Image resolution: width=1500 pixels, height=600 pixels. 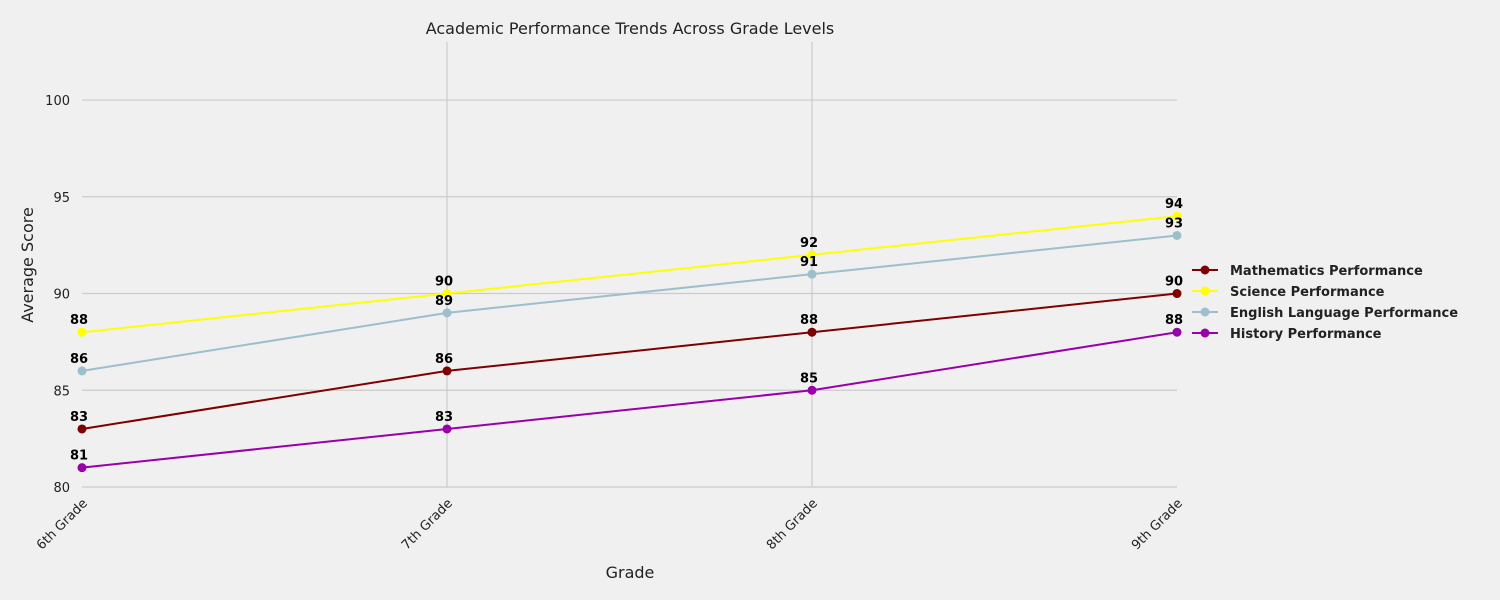 What do you see at coordinates (61, 488) in the screenshot?
I see `y-tick-label: 80` at bounding box center [61, 488].